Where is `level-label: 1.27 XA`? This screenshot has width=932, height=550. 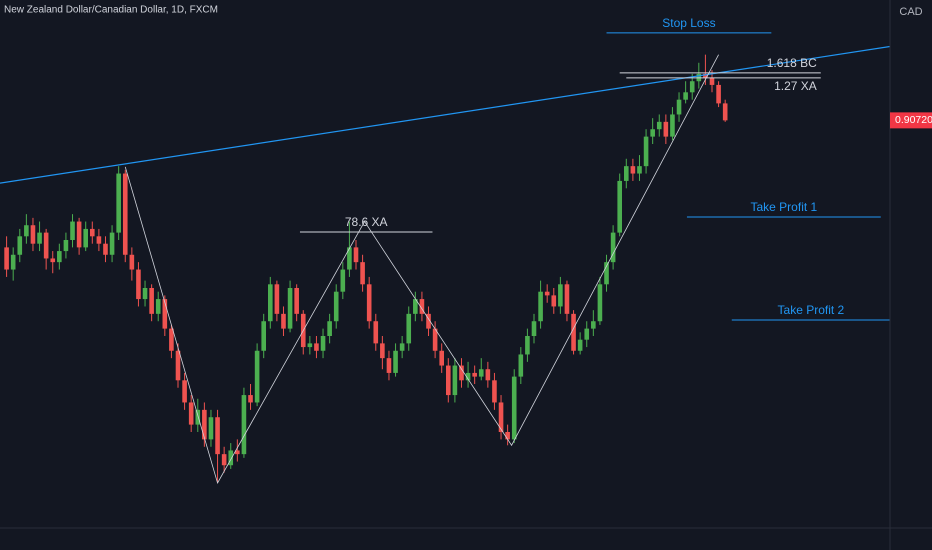 level-label: 1.27 XA is located at coordinates (795, 86).